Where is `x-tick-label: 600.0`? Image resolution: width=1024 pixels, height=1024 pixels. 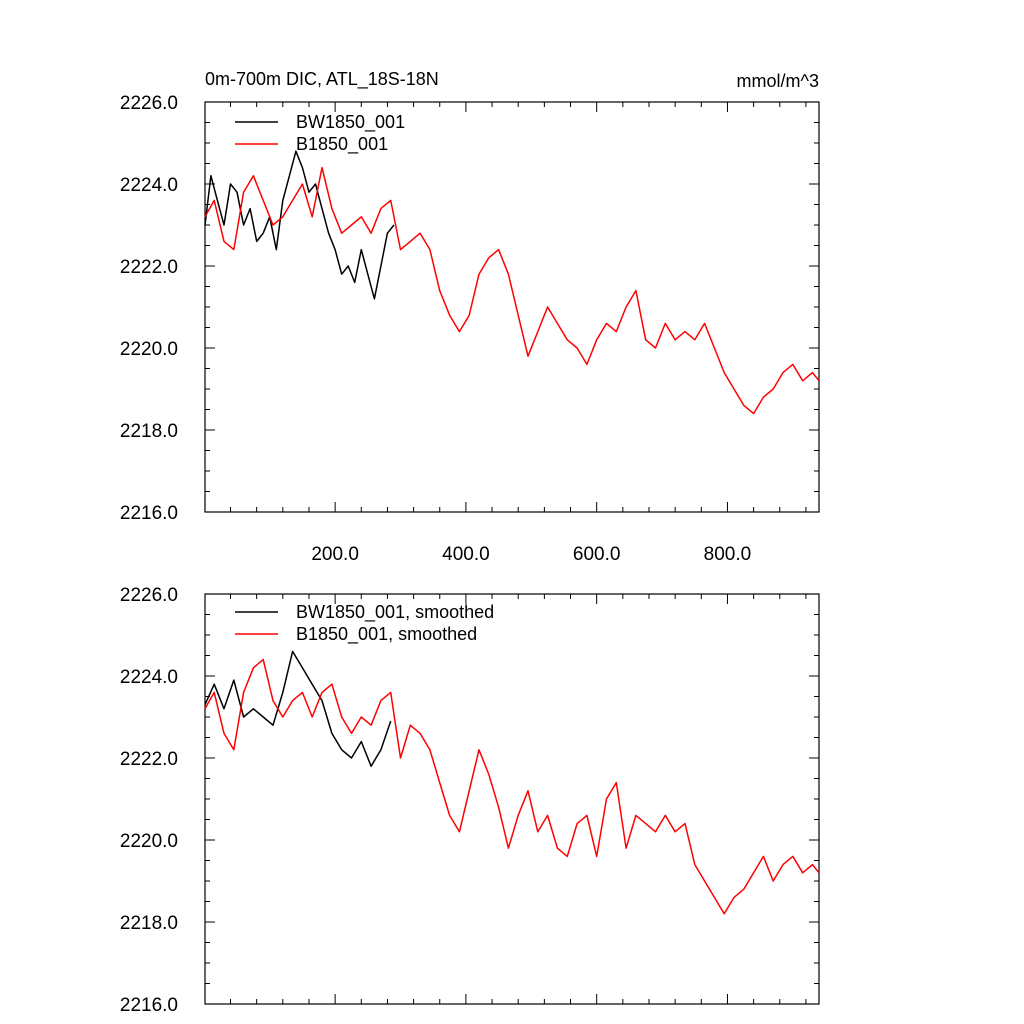 x-tick-label: 600.0 is located at coordinates (597, 554).